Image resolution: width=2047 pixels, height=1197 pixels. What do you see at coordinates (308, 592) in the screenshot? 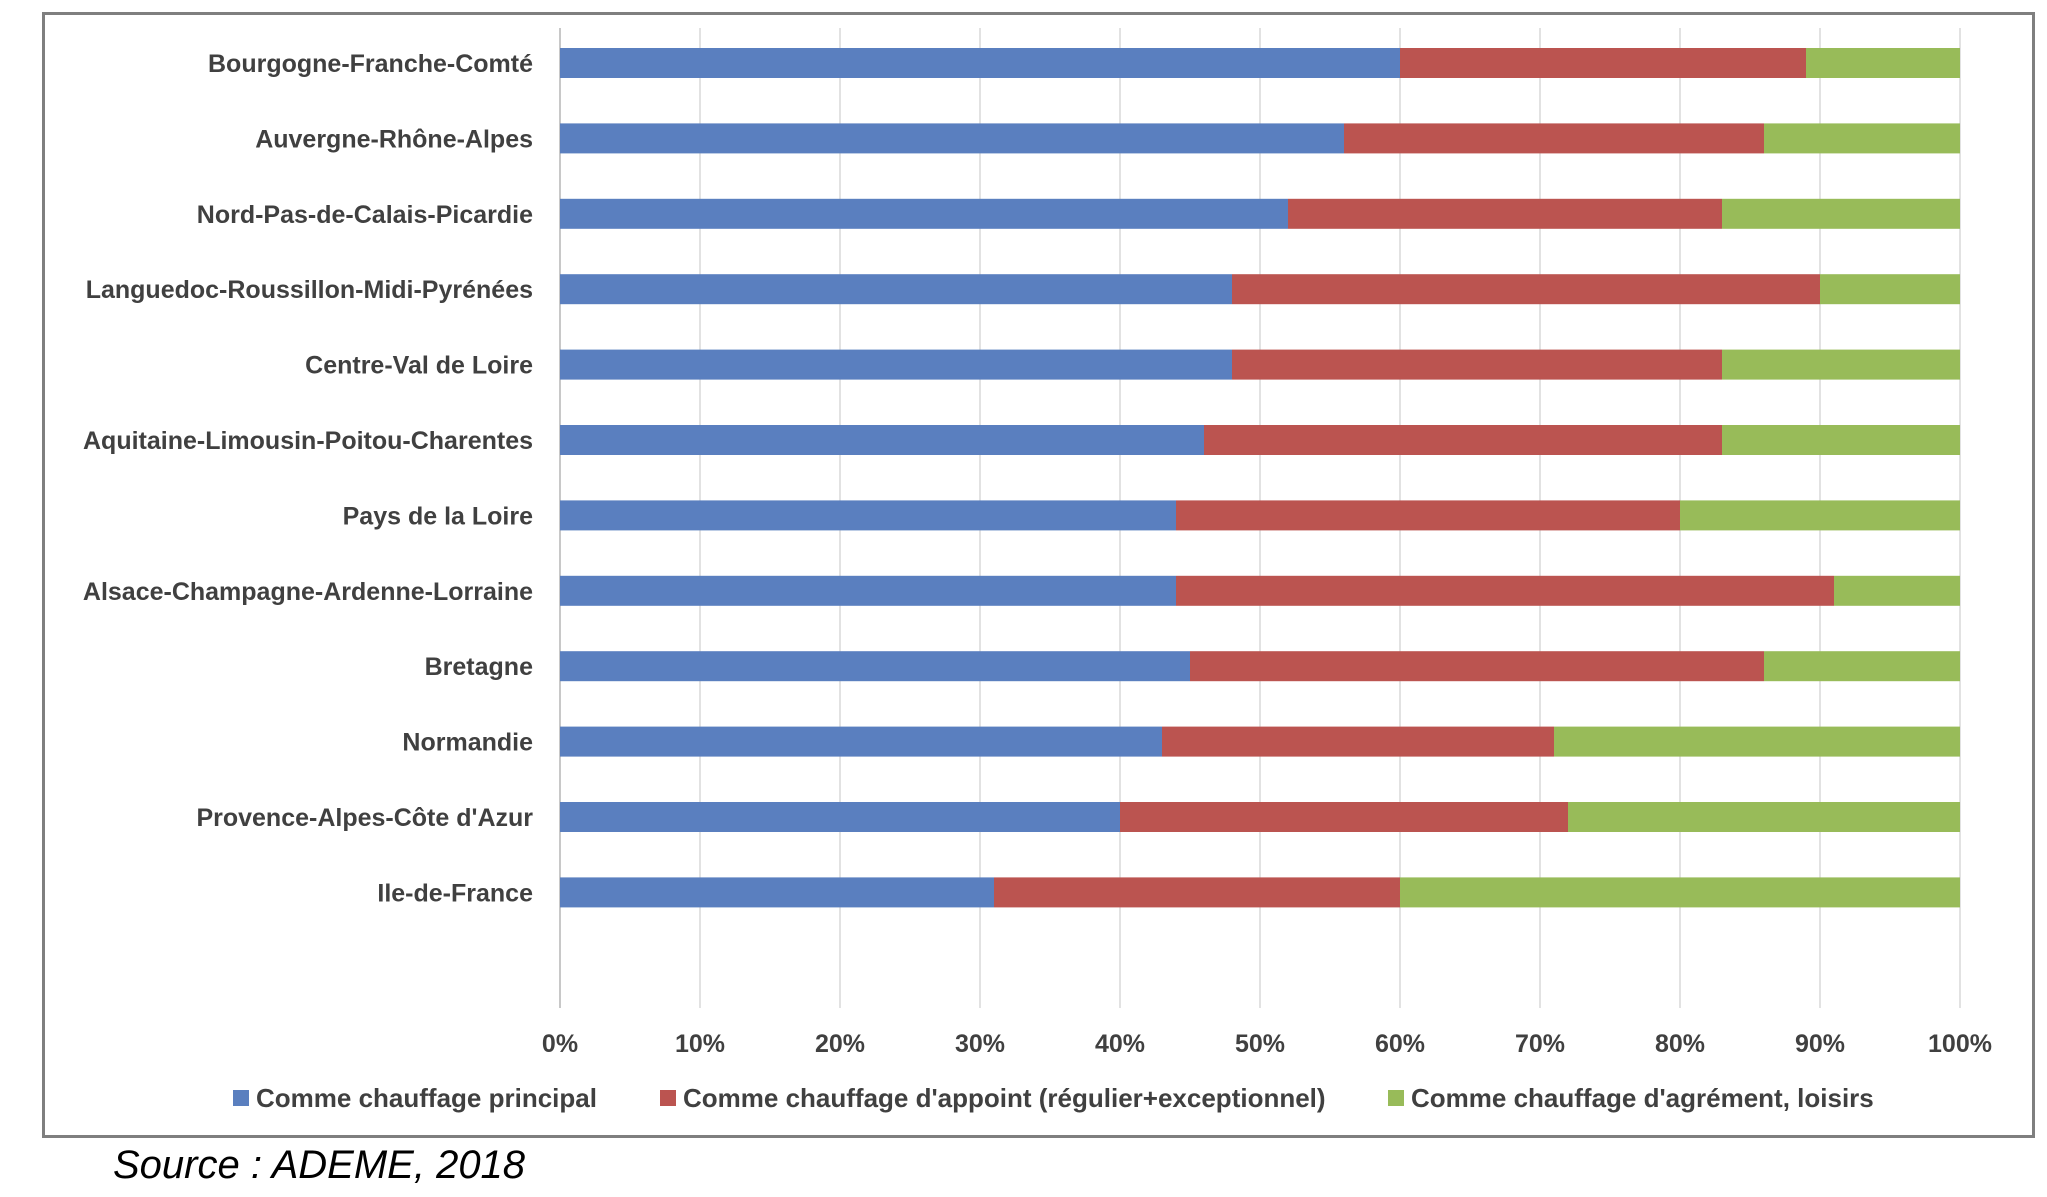
I see `category-label: Alsace-Champagne-Ardenne-Lorraine` at bounding box center [308, 592].